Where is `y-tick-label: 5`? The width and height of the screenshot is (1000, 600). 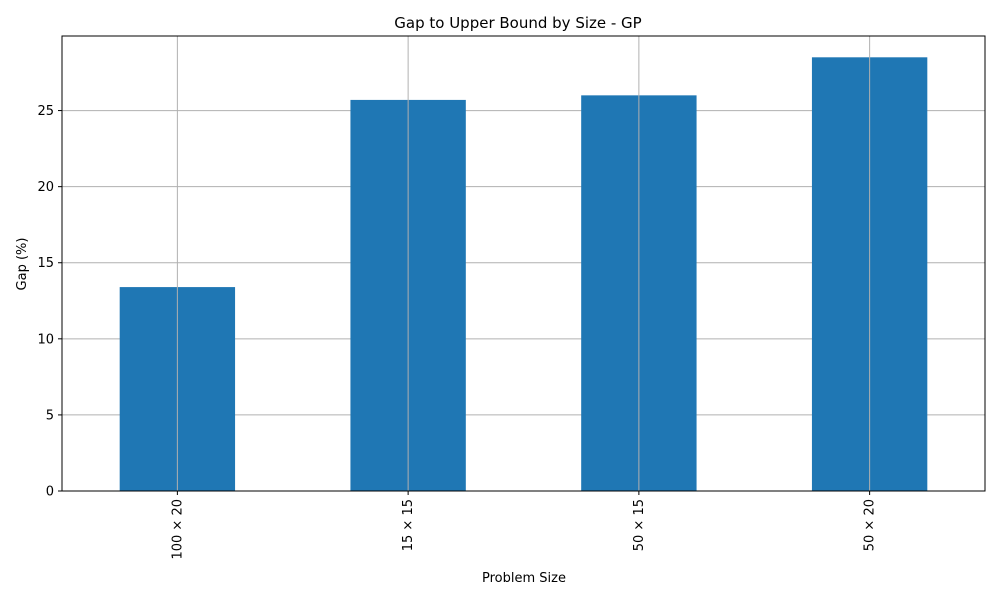
y-tick-label: 5 is located at coordinates (50, 415).